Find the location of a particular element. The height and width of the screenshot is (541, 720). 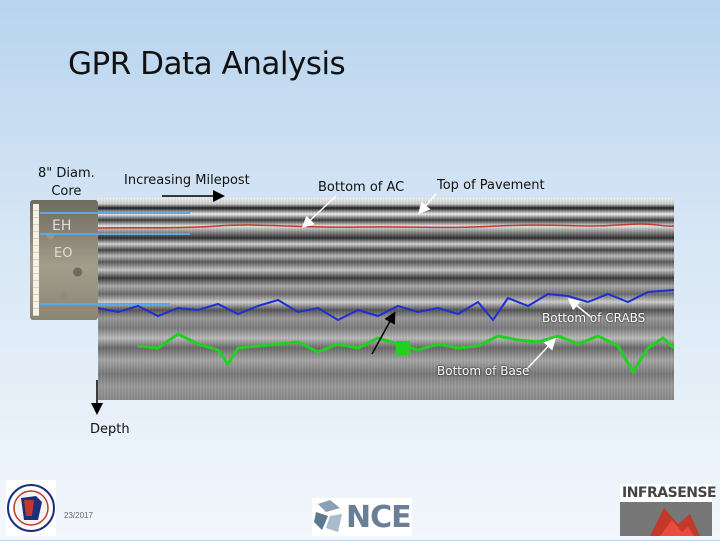

bottom-base-arrow is located at coordinates (541, 354).